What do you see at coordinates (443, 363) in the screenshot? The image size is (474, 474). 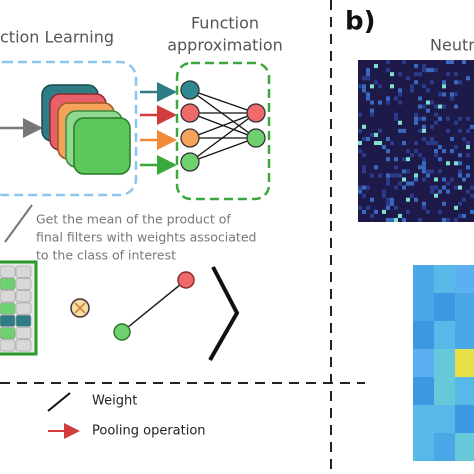 I see `heatmap` at bounding box center [443, 363].